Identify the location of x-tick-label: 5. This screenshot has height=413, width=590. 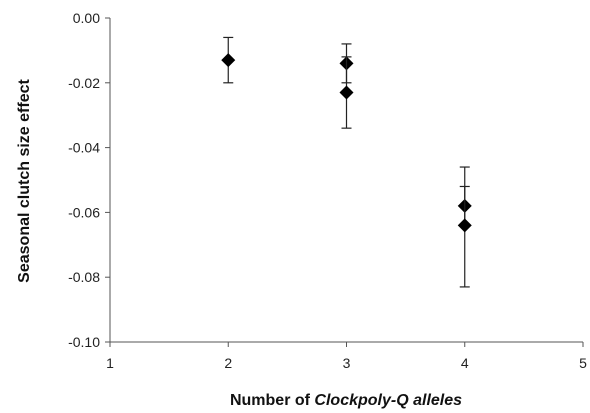
(583, 363).